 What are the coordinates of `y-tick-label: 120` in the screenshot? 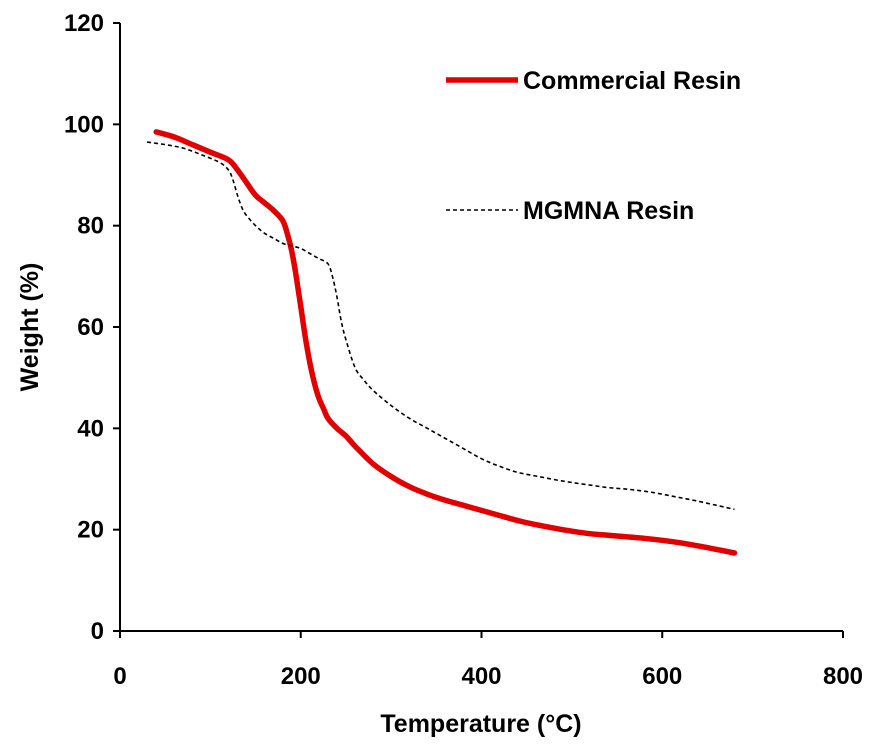 It's located at (84, 23).